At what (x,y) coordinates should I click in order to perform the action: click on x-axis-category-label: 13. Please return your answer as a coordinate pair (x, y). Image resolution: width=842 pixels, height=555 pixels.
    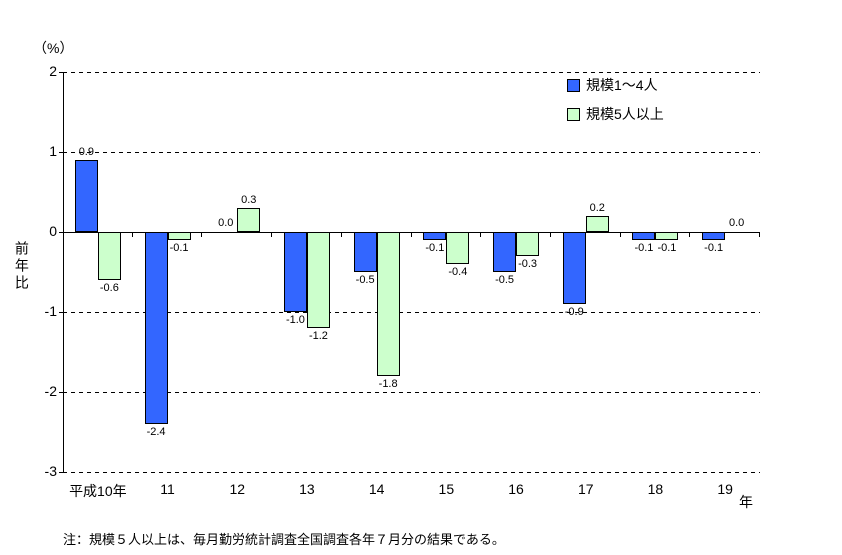
    Looking at the image, I should click on (307, 489).